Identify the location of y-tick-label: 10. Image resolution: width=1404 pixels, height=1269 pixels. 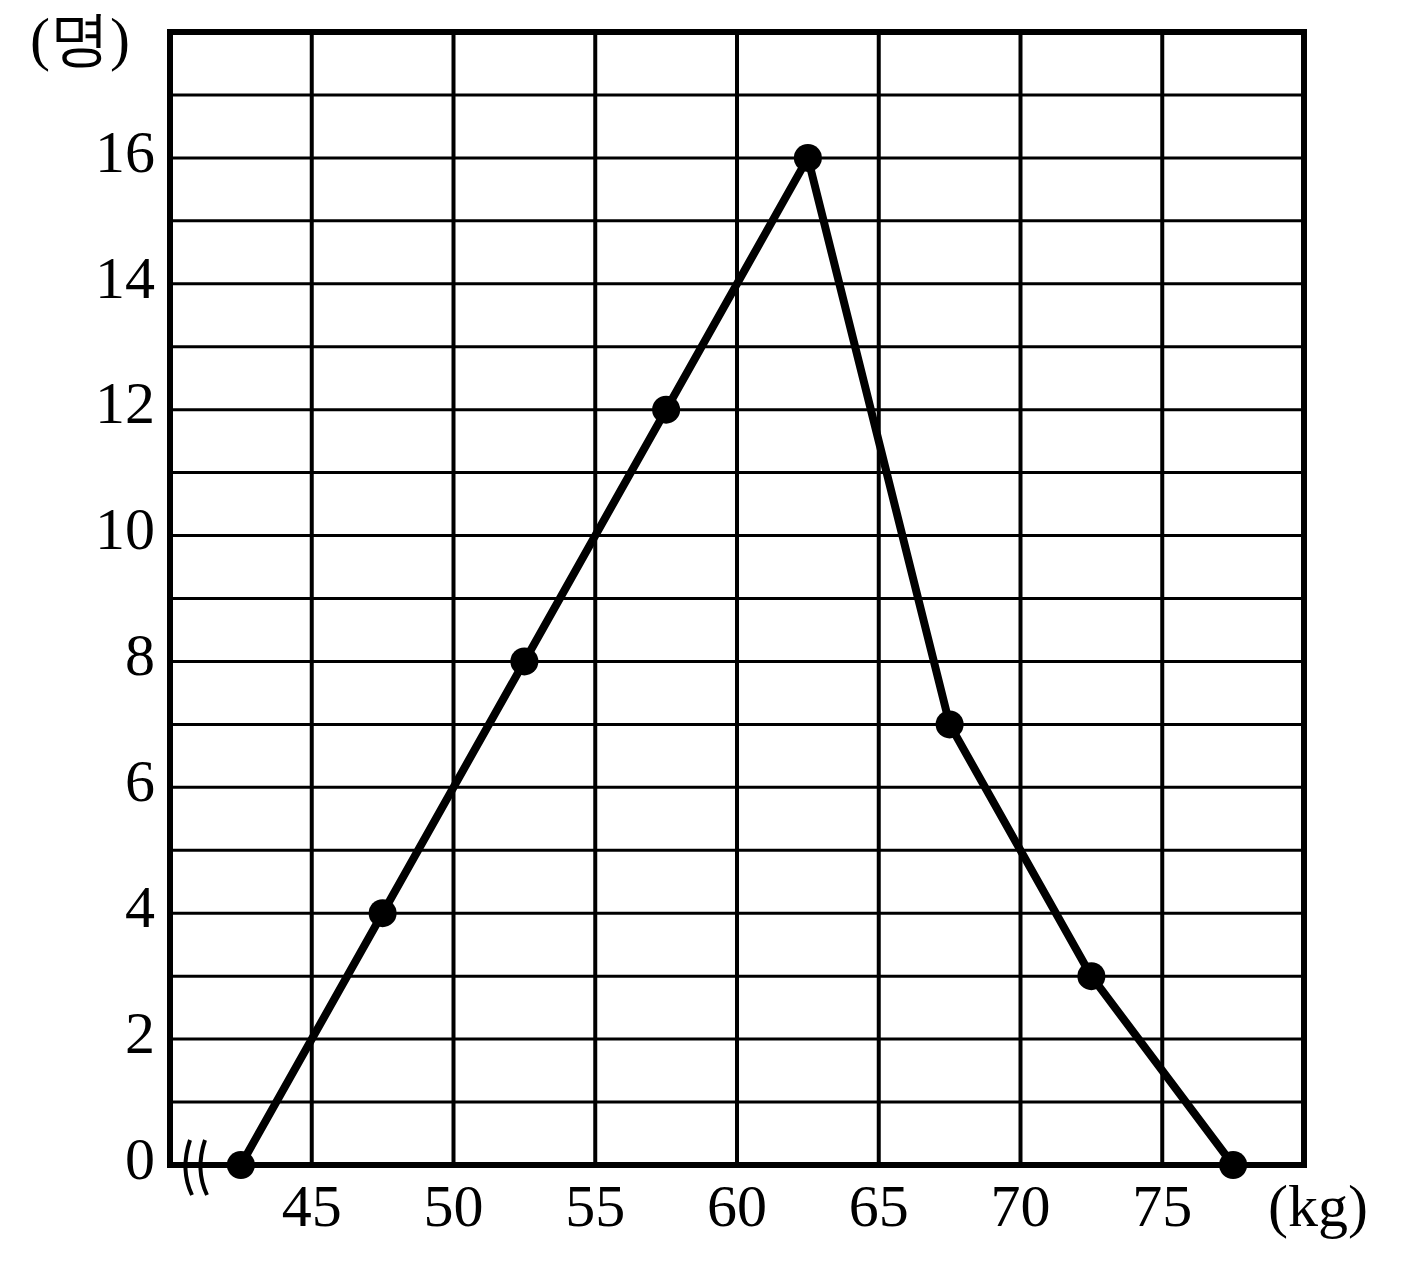
(125, 529).